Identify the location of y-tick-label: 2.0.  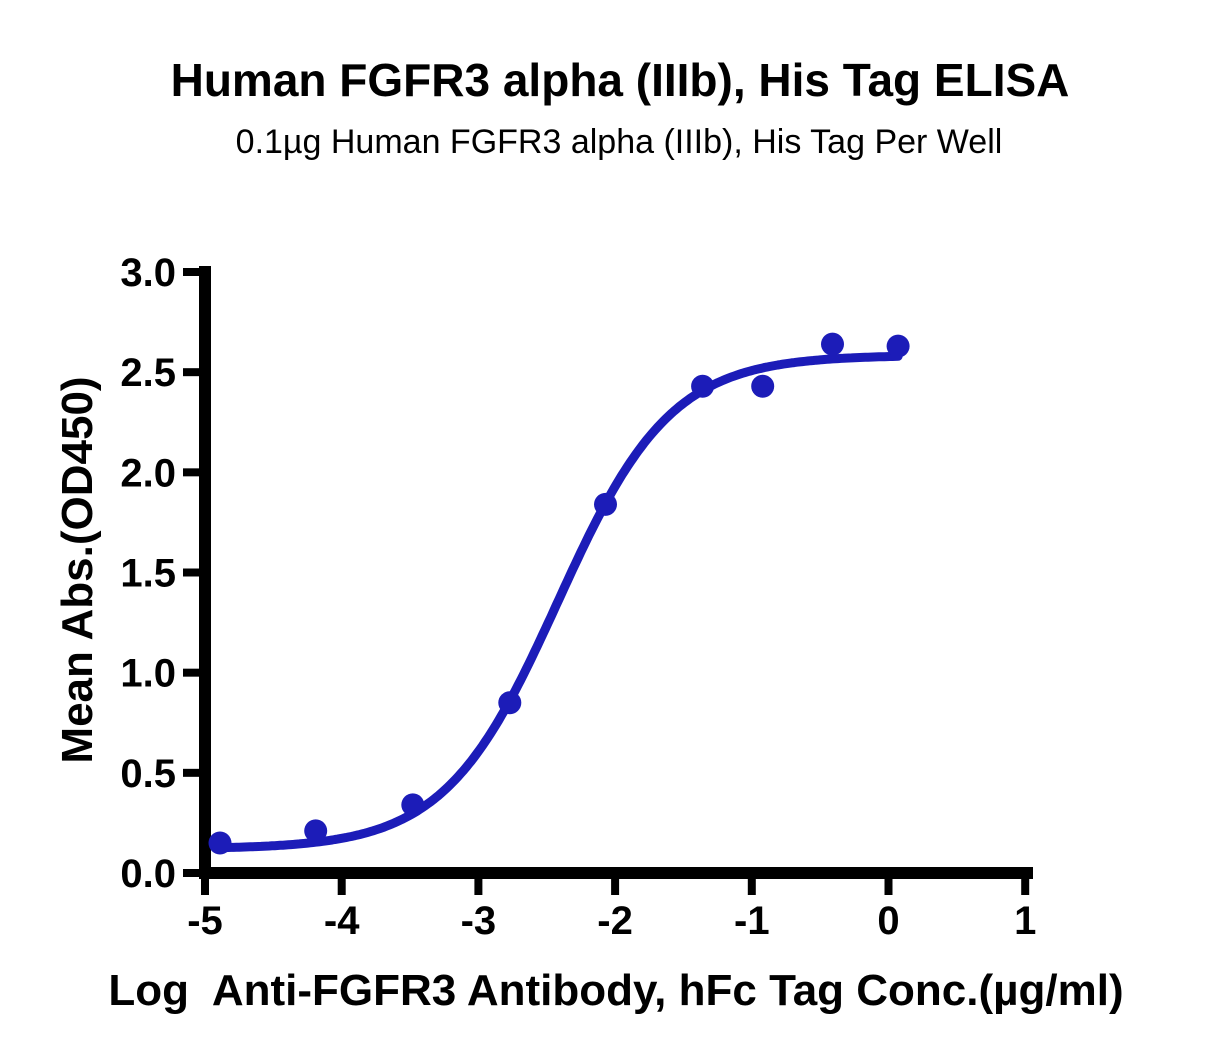
(148, 473).